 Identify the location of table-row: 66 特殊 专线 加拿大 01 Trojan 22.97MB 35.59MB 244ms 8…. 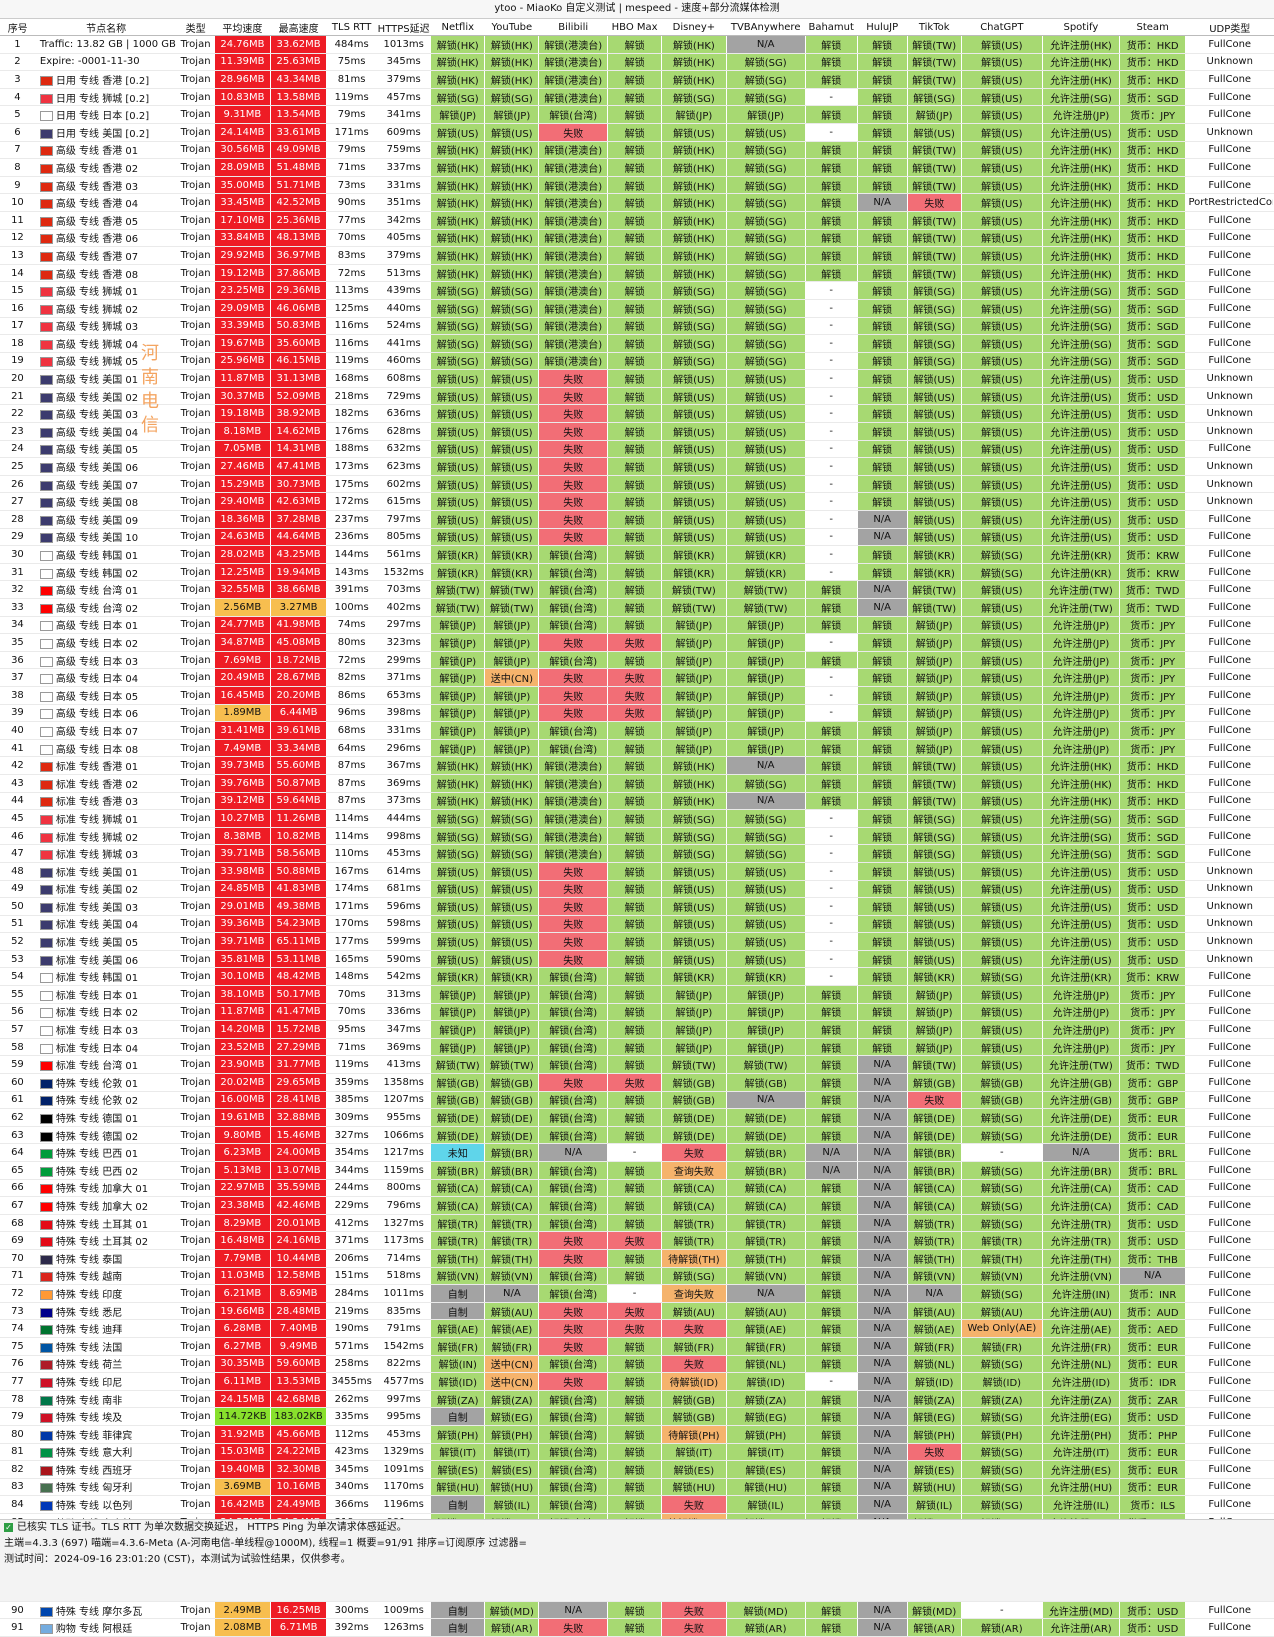
(637, 1188).